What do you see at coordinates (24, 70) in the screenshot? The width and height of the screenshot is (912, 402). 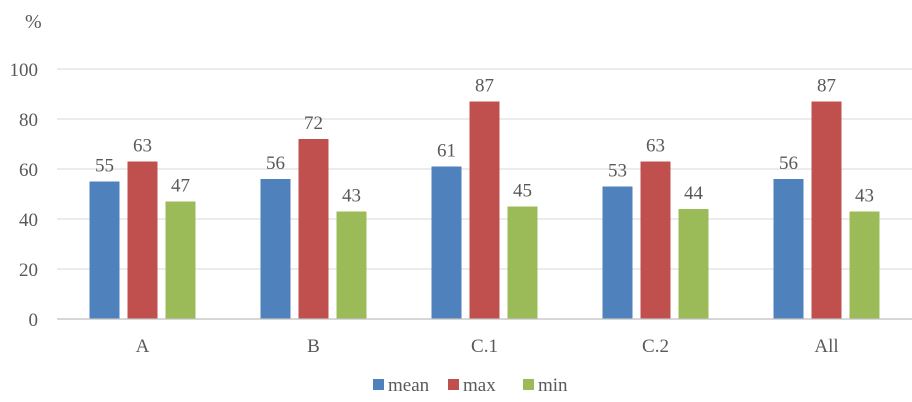 I see `y-tick-label: 100` at bounding box center [24, 70].